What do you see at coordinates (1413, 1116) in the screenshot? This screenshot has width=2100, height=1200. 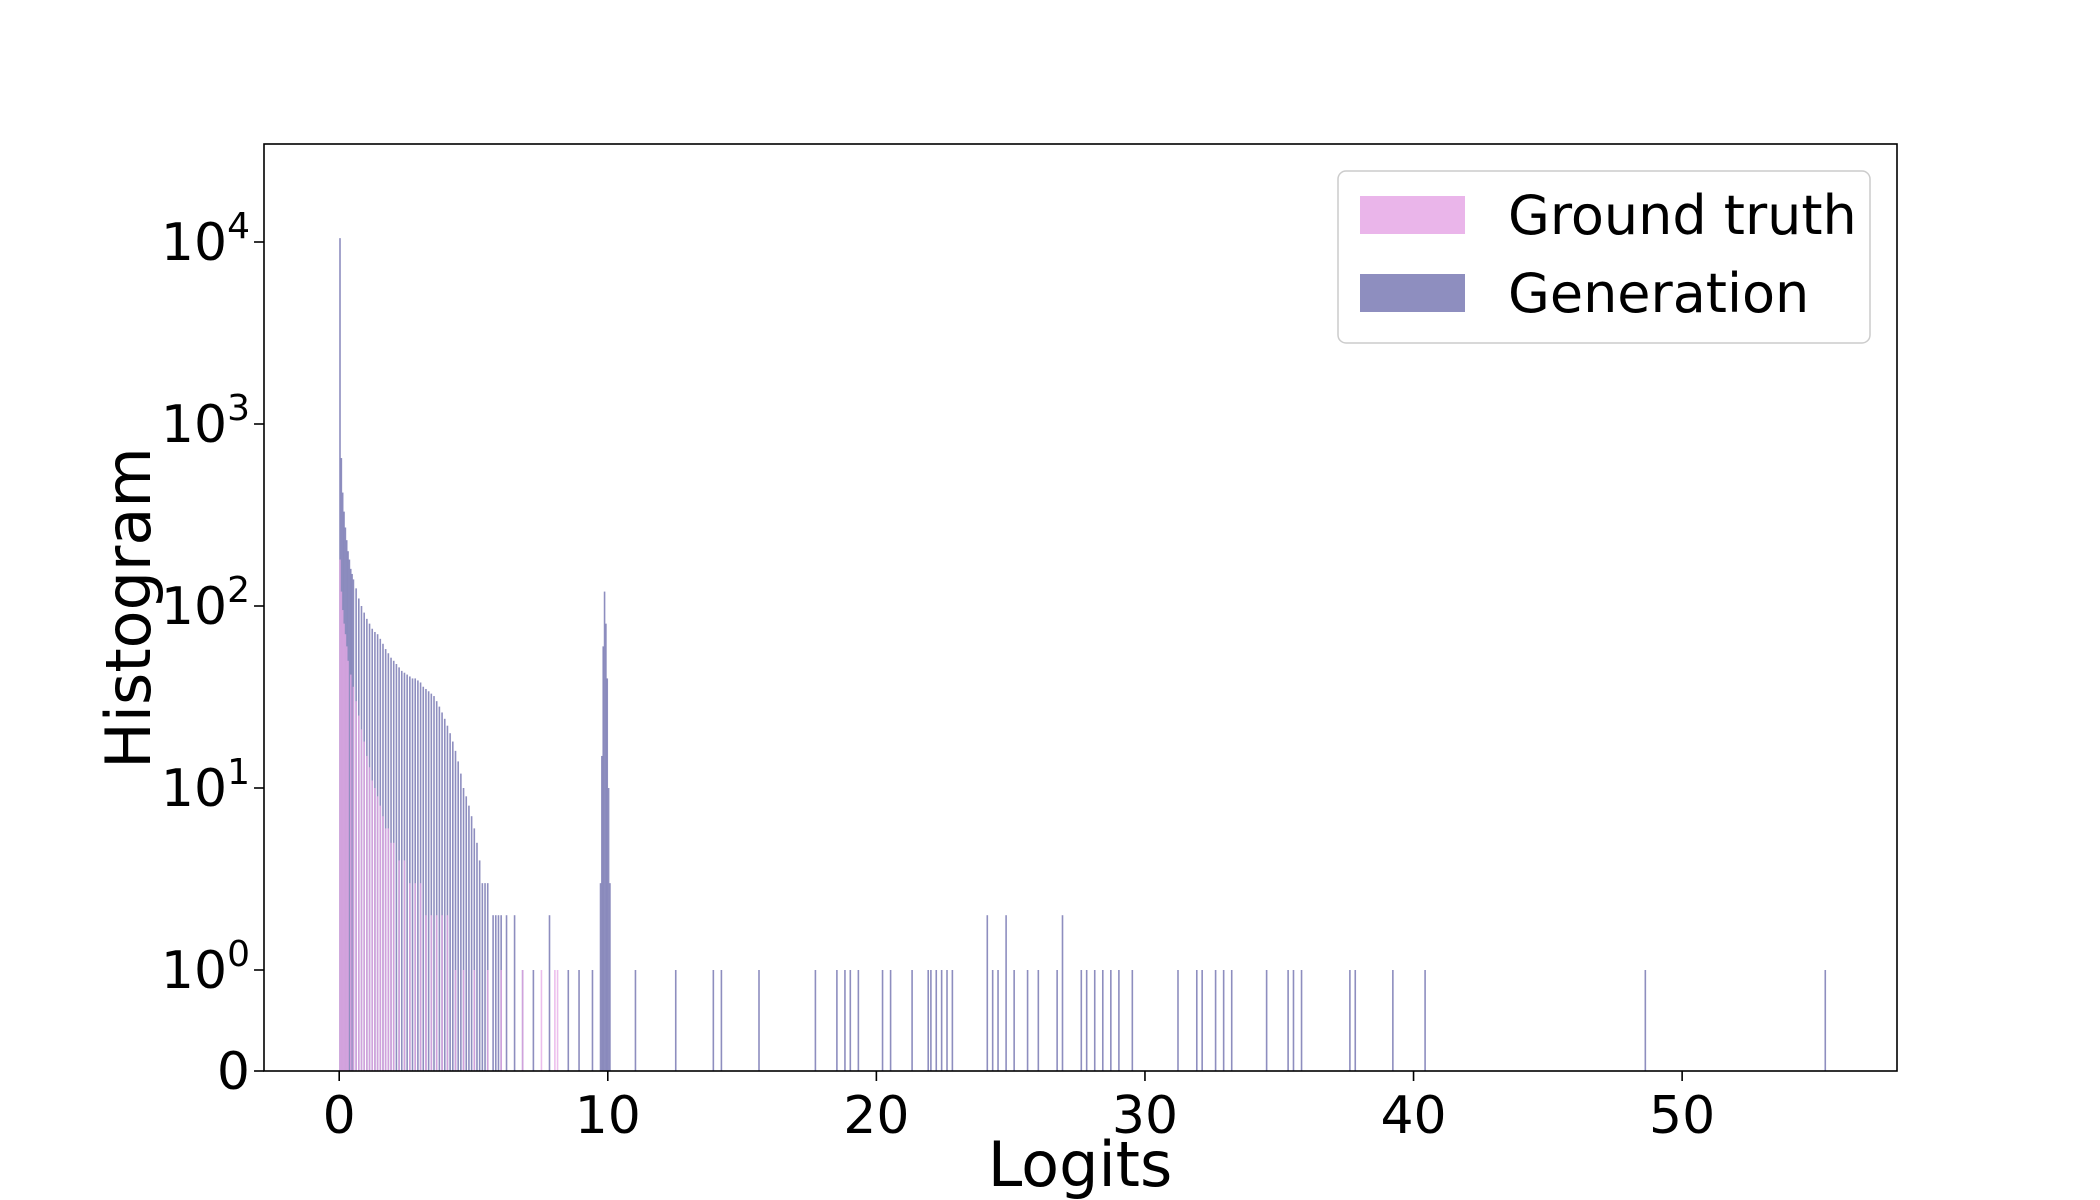 I see `x-tick-label: 40` at bounding box center [1413, 1116].